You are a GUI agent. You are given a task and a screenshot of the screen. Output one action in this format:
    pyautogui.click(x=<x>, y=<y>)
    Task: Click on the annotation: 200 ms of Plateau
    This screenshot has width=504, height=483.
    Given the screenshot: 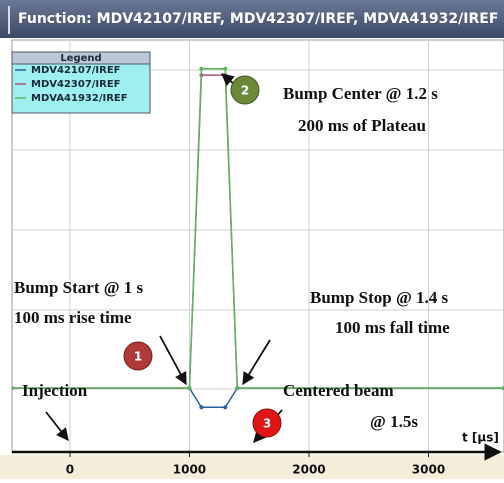 What is the action you would take?
    pyautogui.click(x=362, y=125)
    